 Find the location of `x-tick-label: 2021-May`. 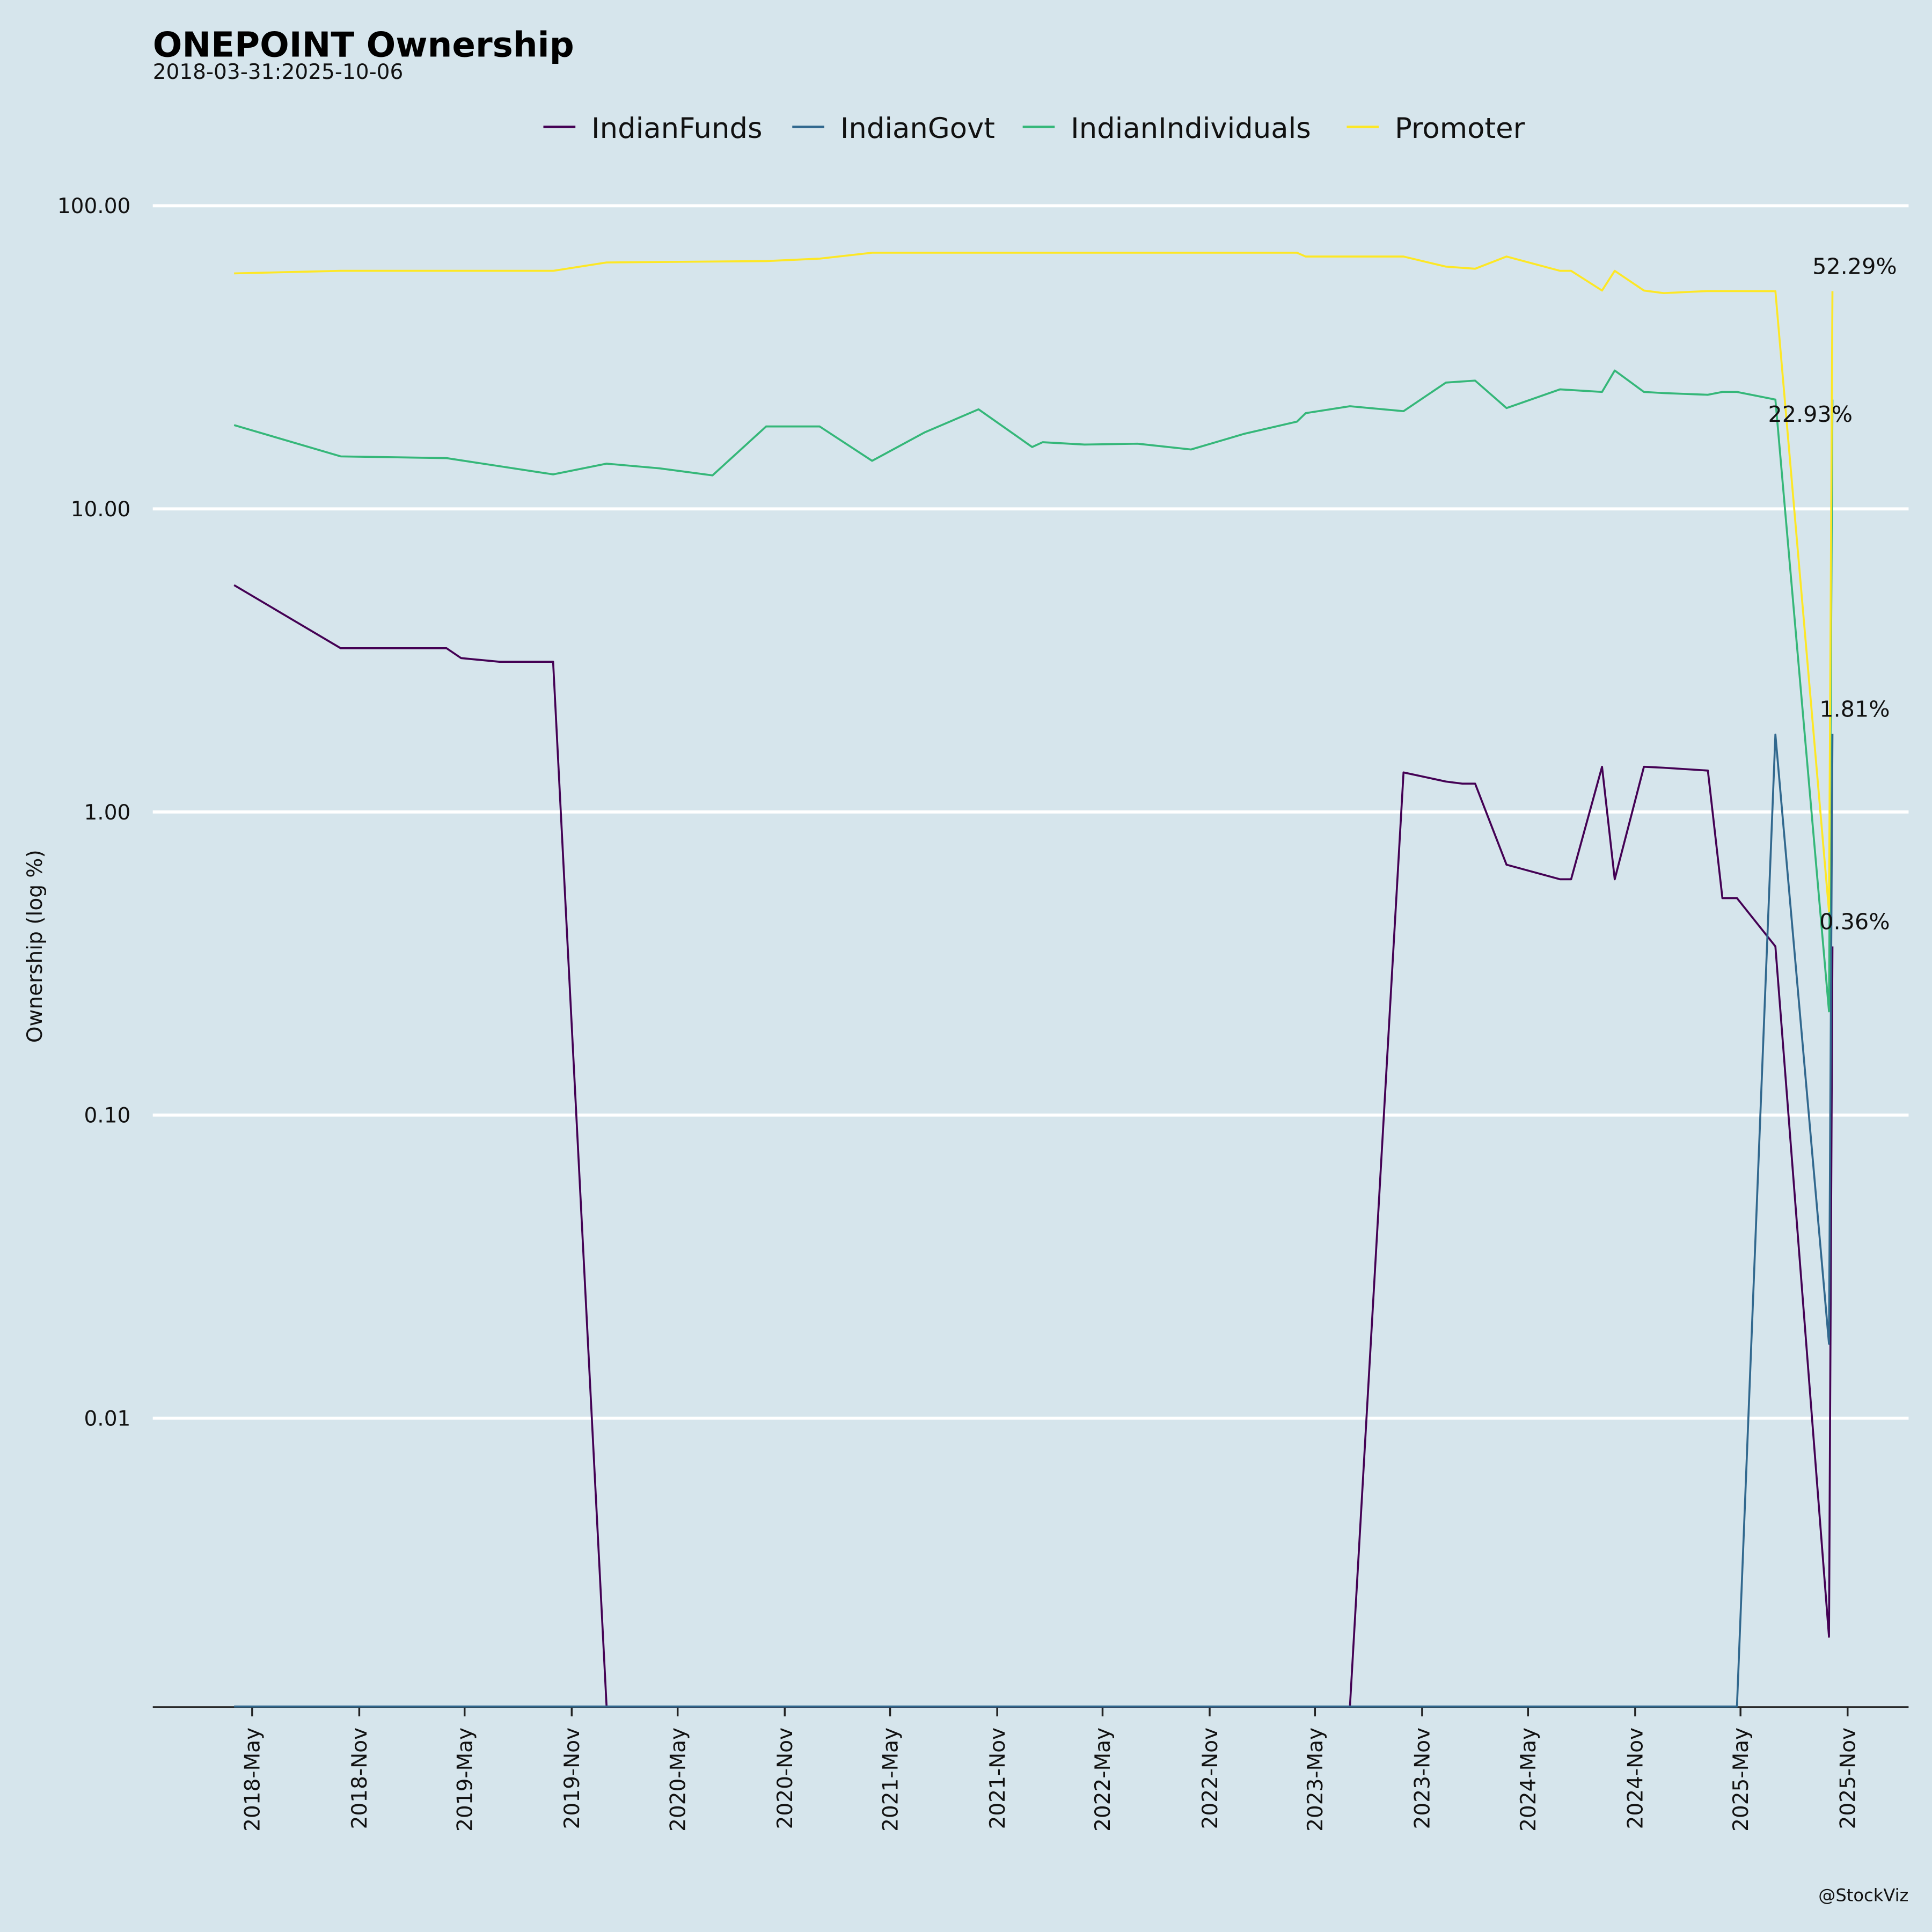

x-tick-label: 2021-May is located at coordinates (891, 1780).